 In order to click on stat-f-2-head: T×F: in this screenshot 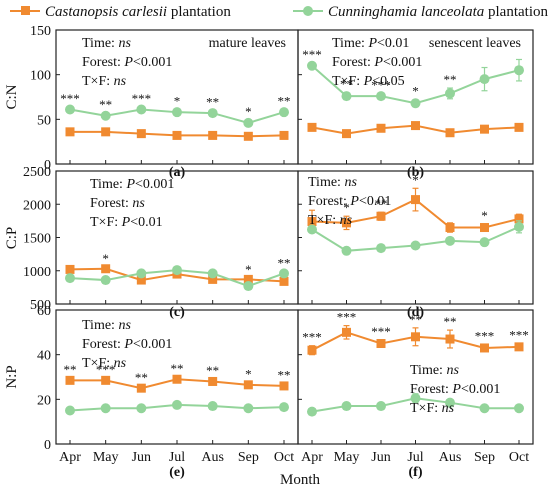, I will do `click(426, 408)`.